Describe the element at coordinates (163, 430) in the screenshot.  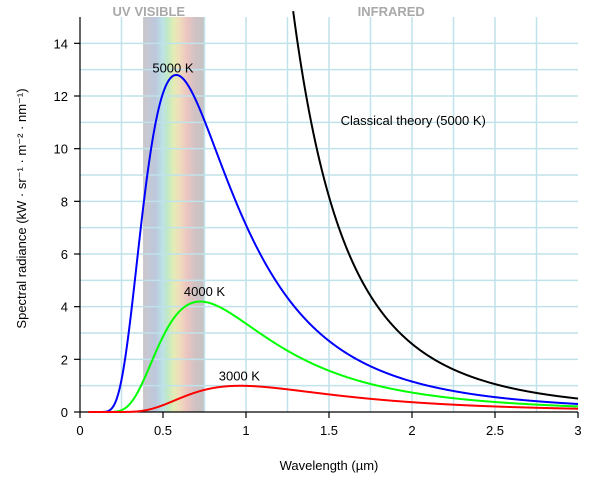
I see `x-tick-label: 0.5` at that location.